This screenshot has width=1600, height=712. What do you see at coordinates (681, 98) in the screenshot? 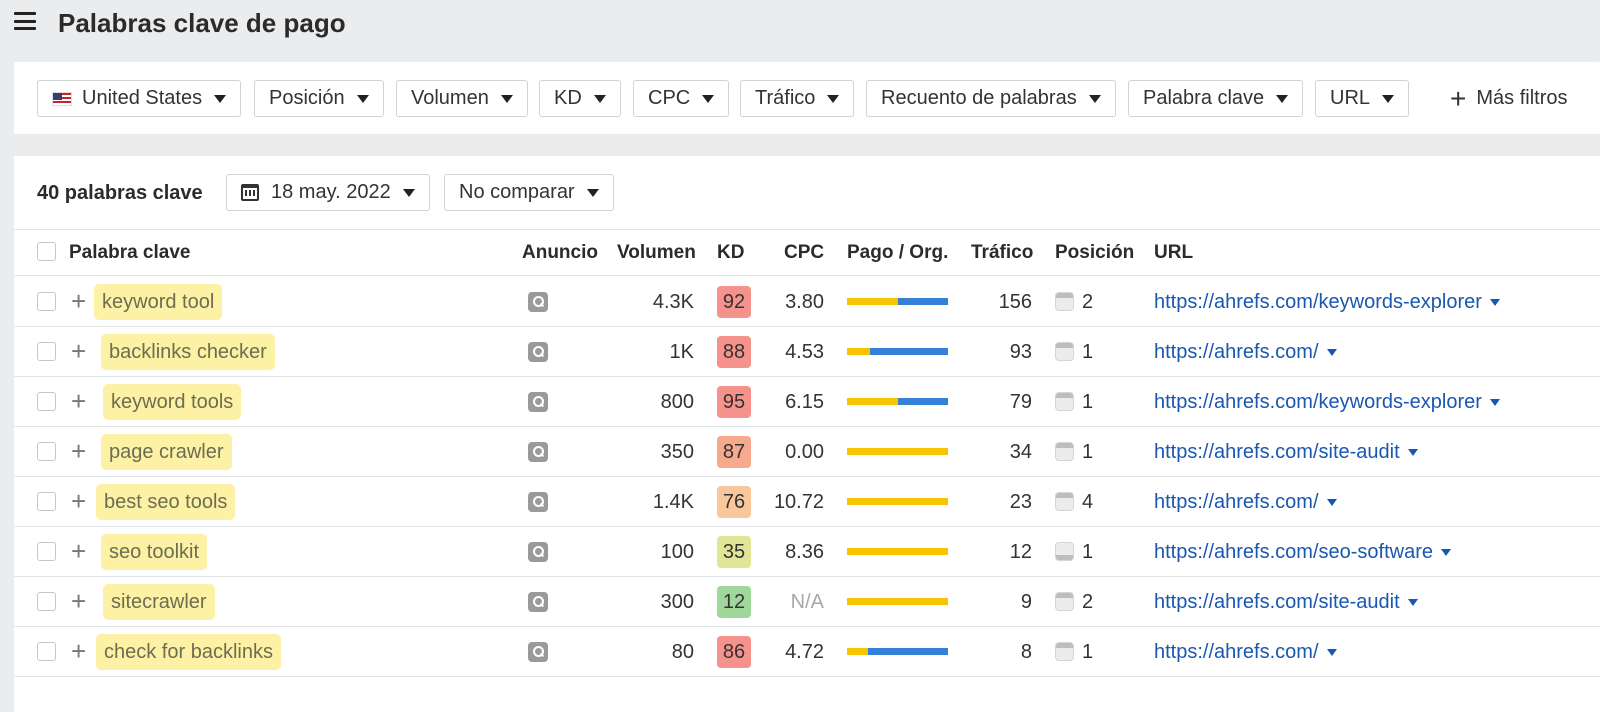
I see `filter-cpc: CPC` at bounding box center [681, 98].